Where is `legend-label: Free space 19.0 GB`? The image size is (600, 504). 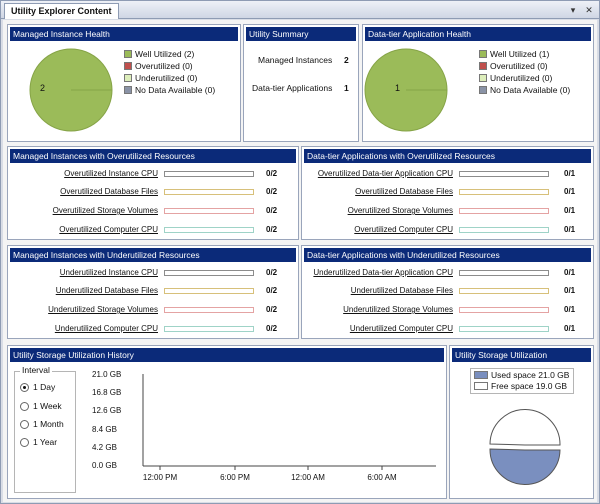
legend-label: Free space 19.0 GB is located at coordinates (529, 386).